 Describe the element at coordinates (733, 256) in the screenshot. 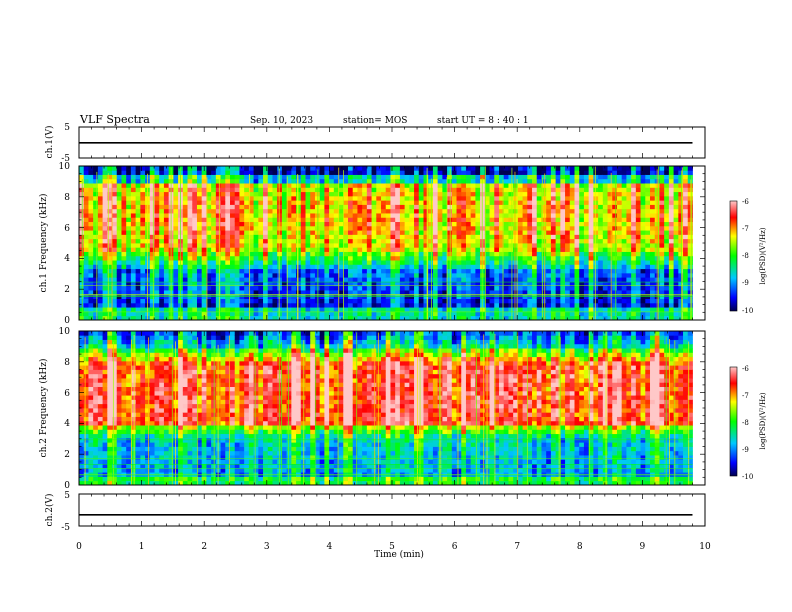

I see `ch1-colorbar-gradient` at that location.